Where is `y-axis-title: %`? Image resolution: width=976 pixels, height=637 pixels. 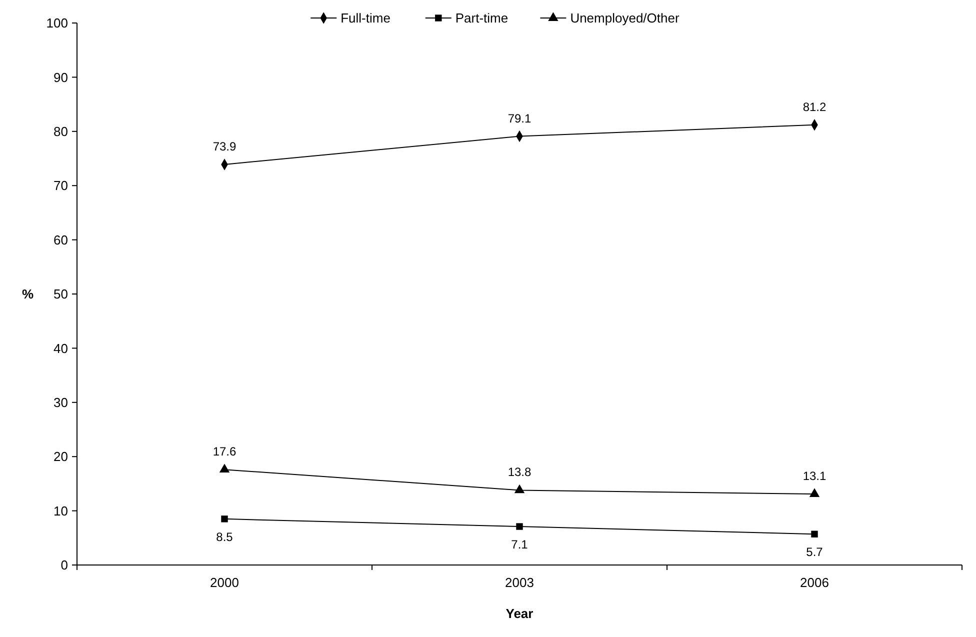
y-axis-title: % is located at coordinates (28, 294).